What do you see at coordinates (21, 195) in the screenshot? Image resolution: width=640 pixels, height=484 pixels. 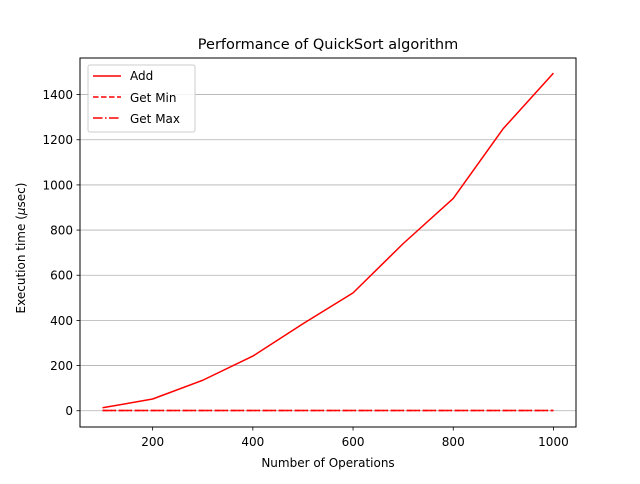 I see `y-axis-label-suffix: sec)` at bounding box center [21, 195].